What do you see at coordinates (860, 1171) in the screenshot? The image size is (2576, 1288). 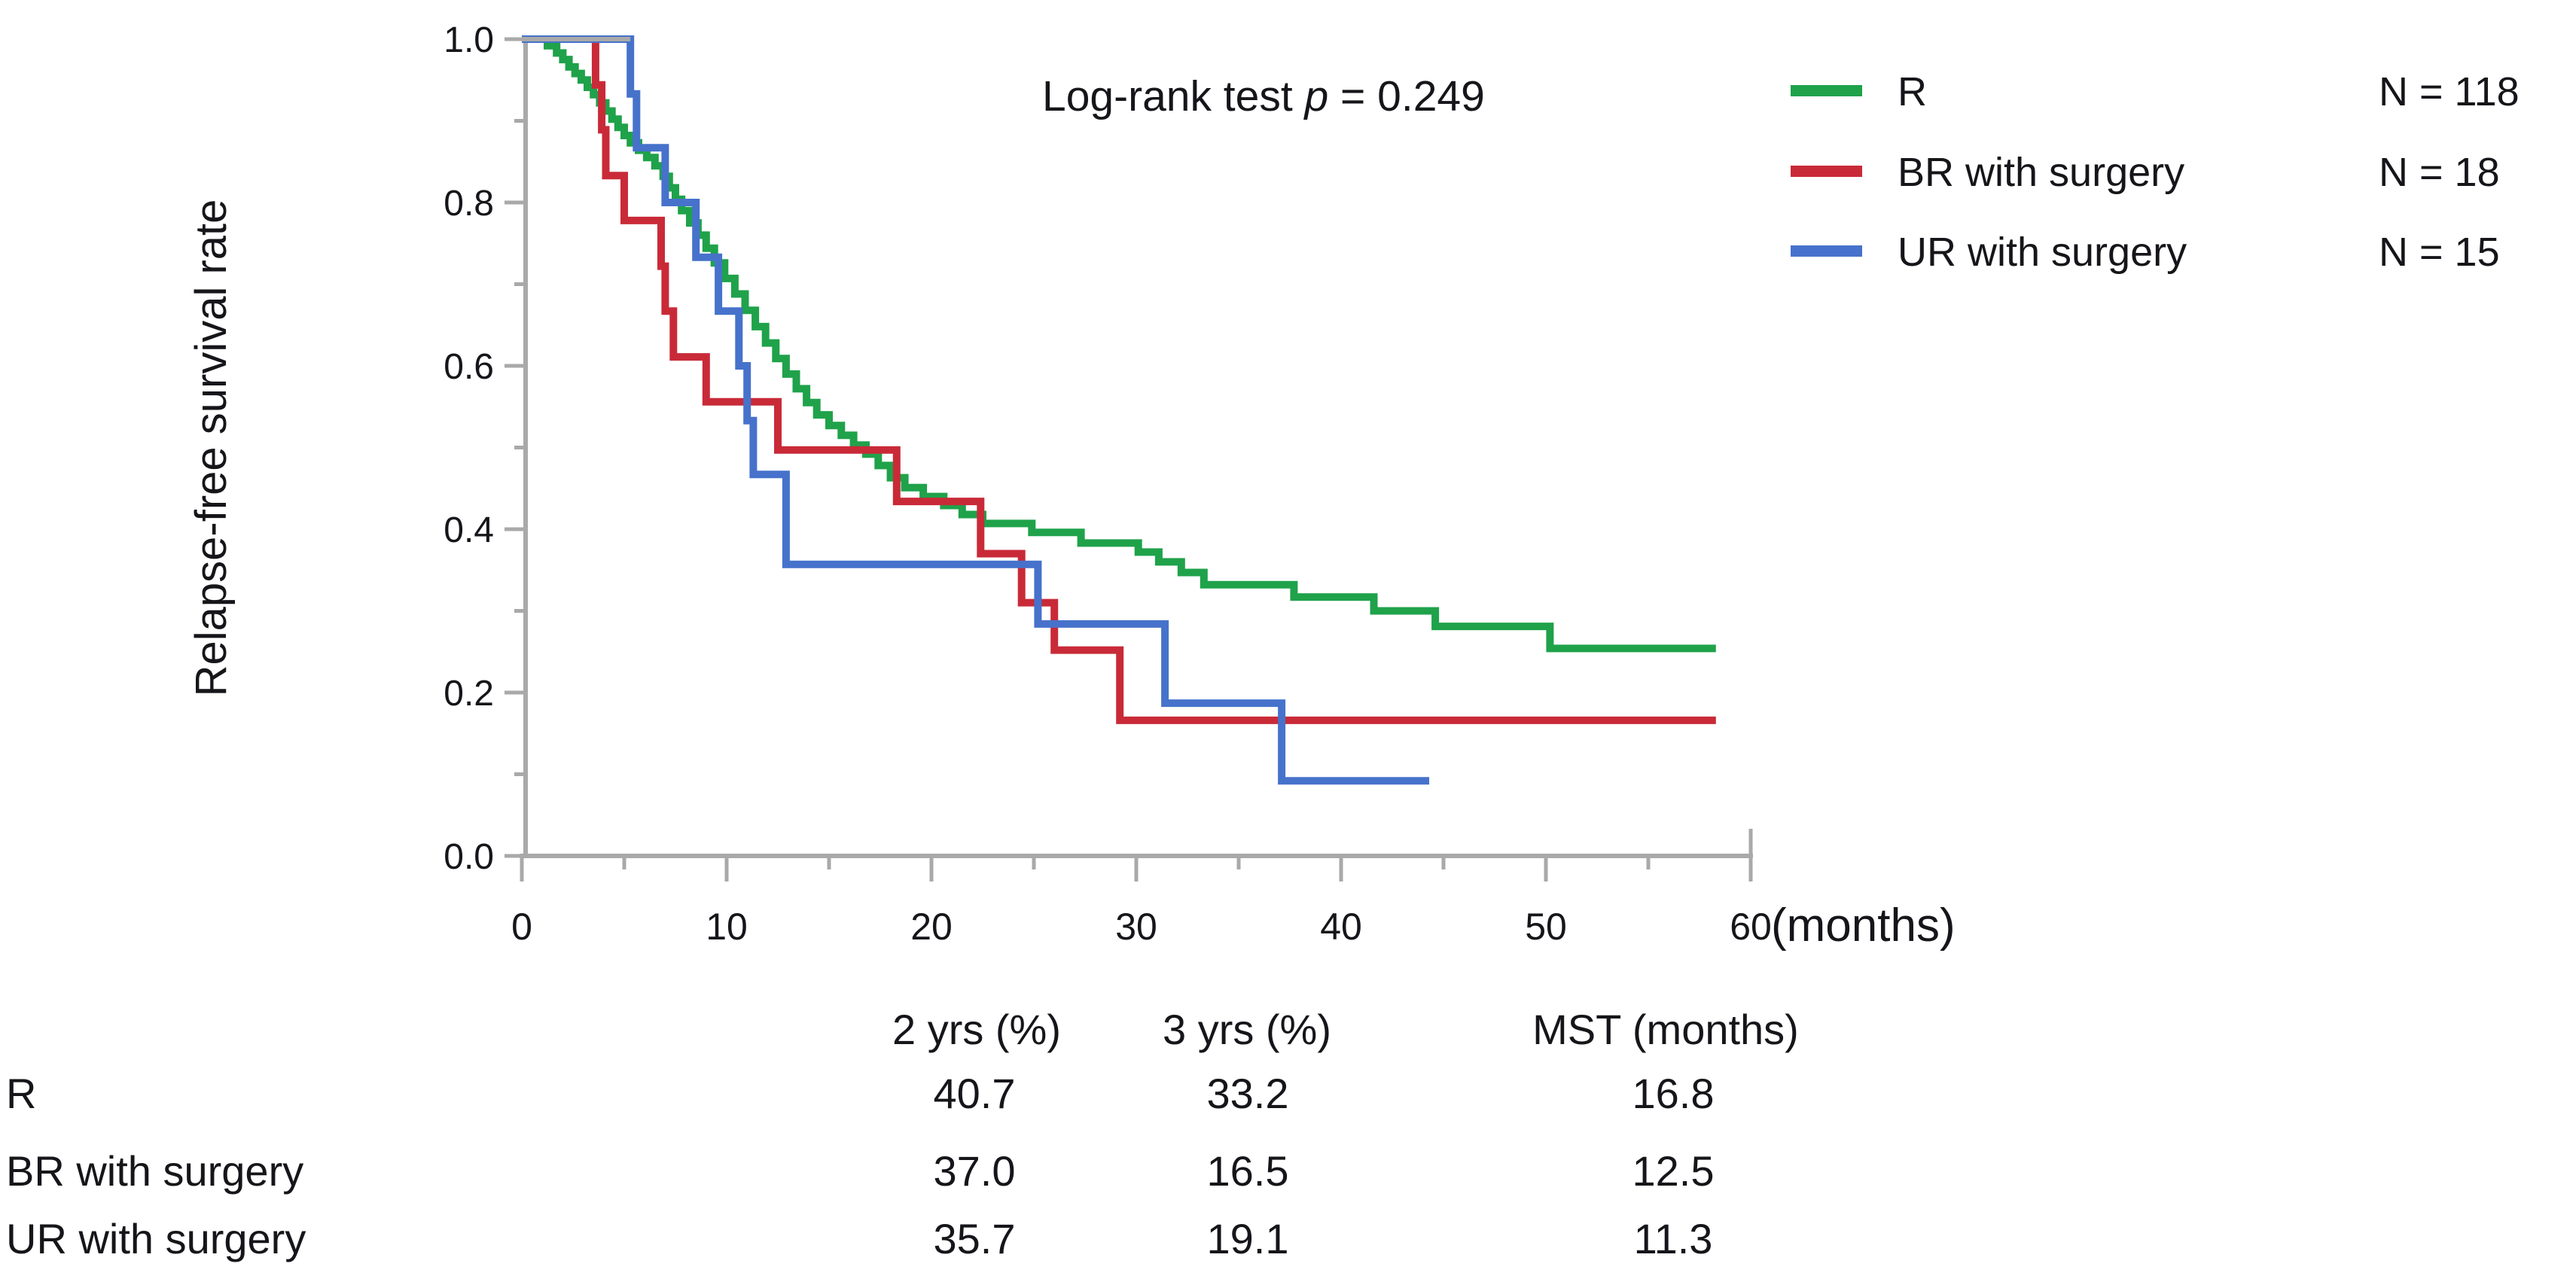 I see `table-row: BR with surgery 37.0 16.5 12.5` at bounding box center [860, 1171].